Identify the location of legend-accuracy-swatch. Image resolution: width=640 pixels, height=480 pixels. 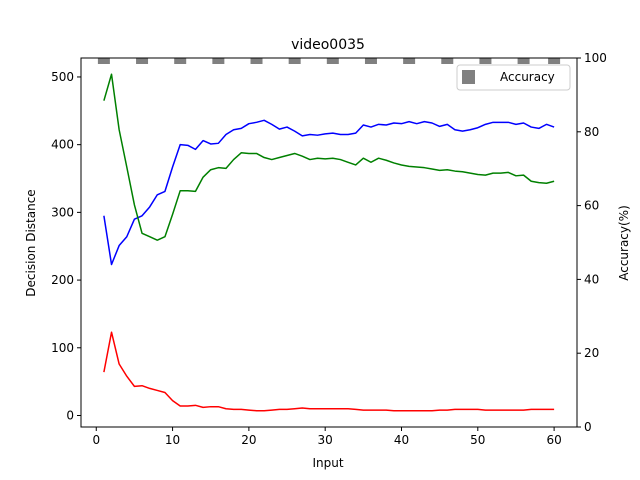
(468, 77).